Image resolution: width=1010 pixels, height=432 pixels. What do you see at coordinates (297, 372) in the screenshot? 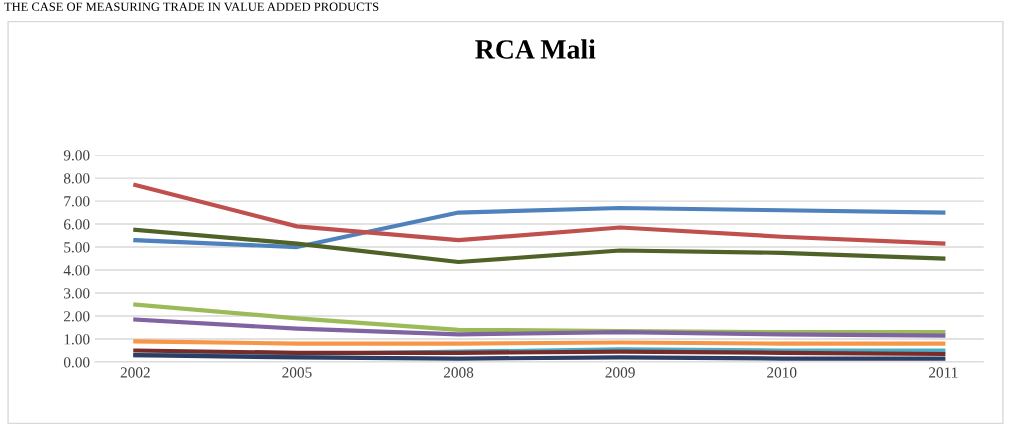
I see `x-tick-label: 2005` at bounding box center [297, 372].